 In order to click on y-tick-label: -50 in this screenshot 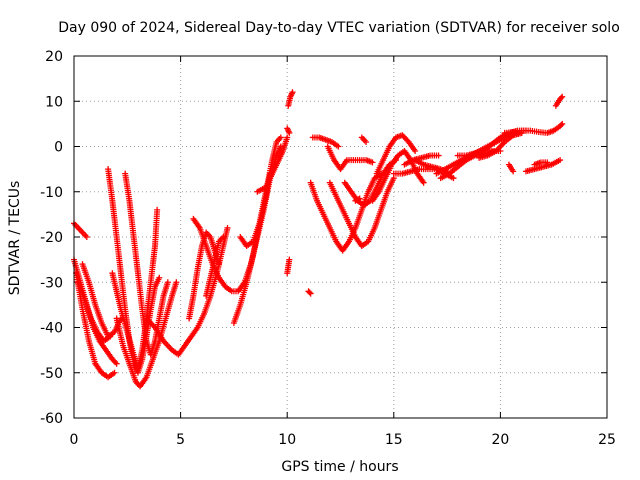, I will do `click(51, 374)`.